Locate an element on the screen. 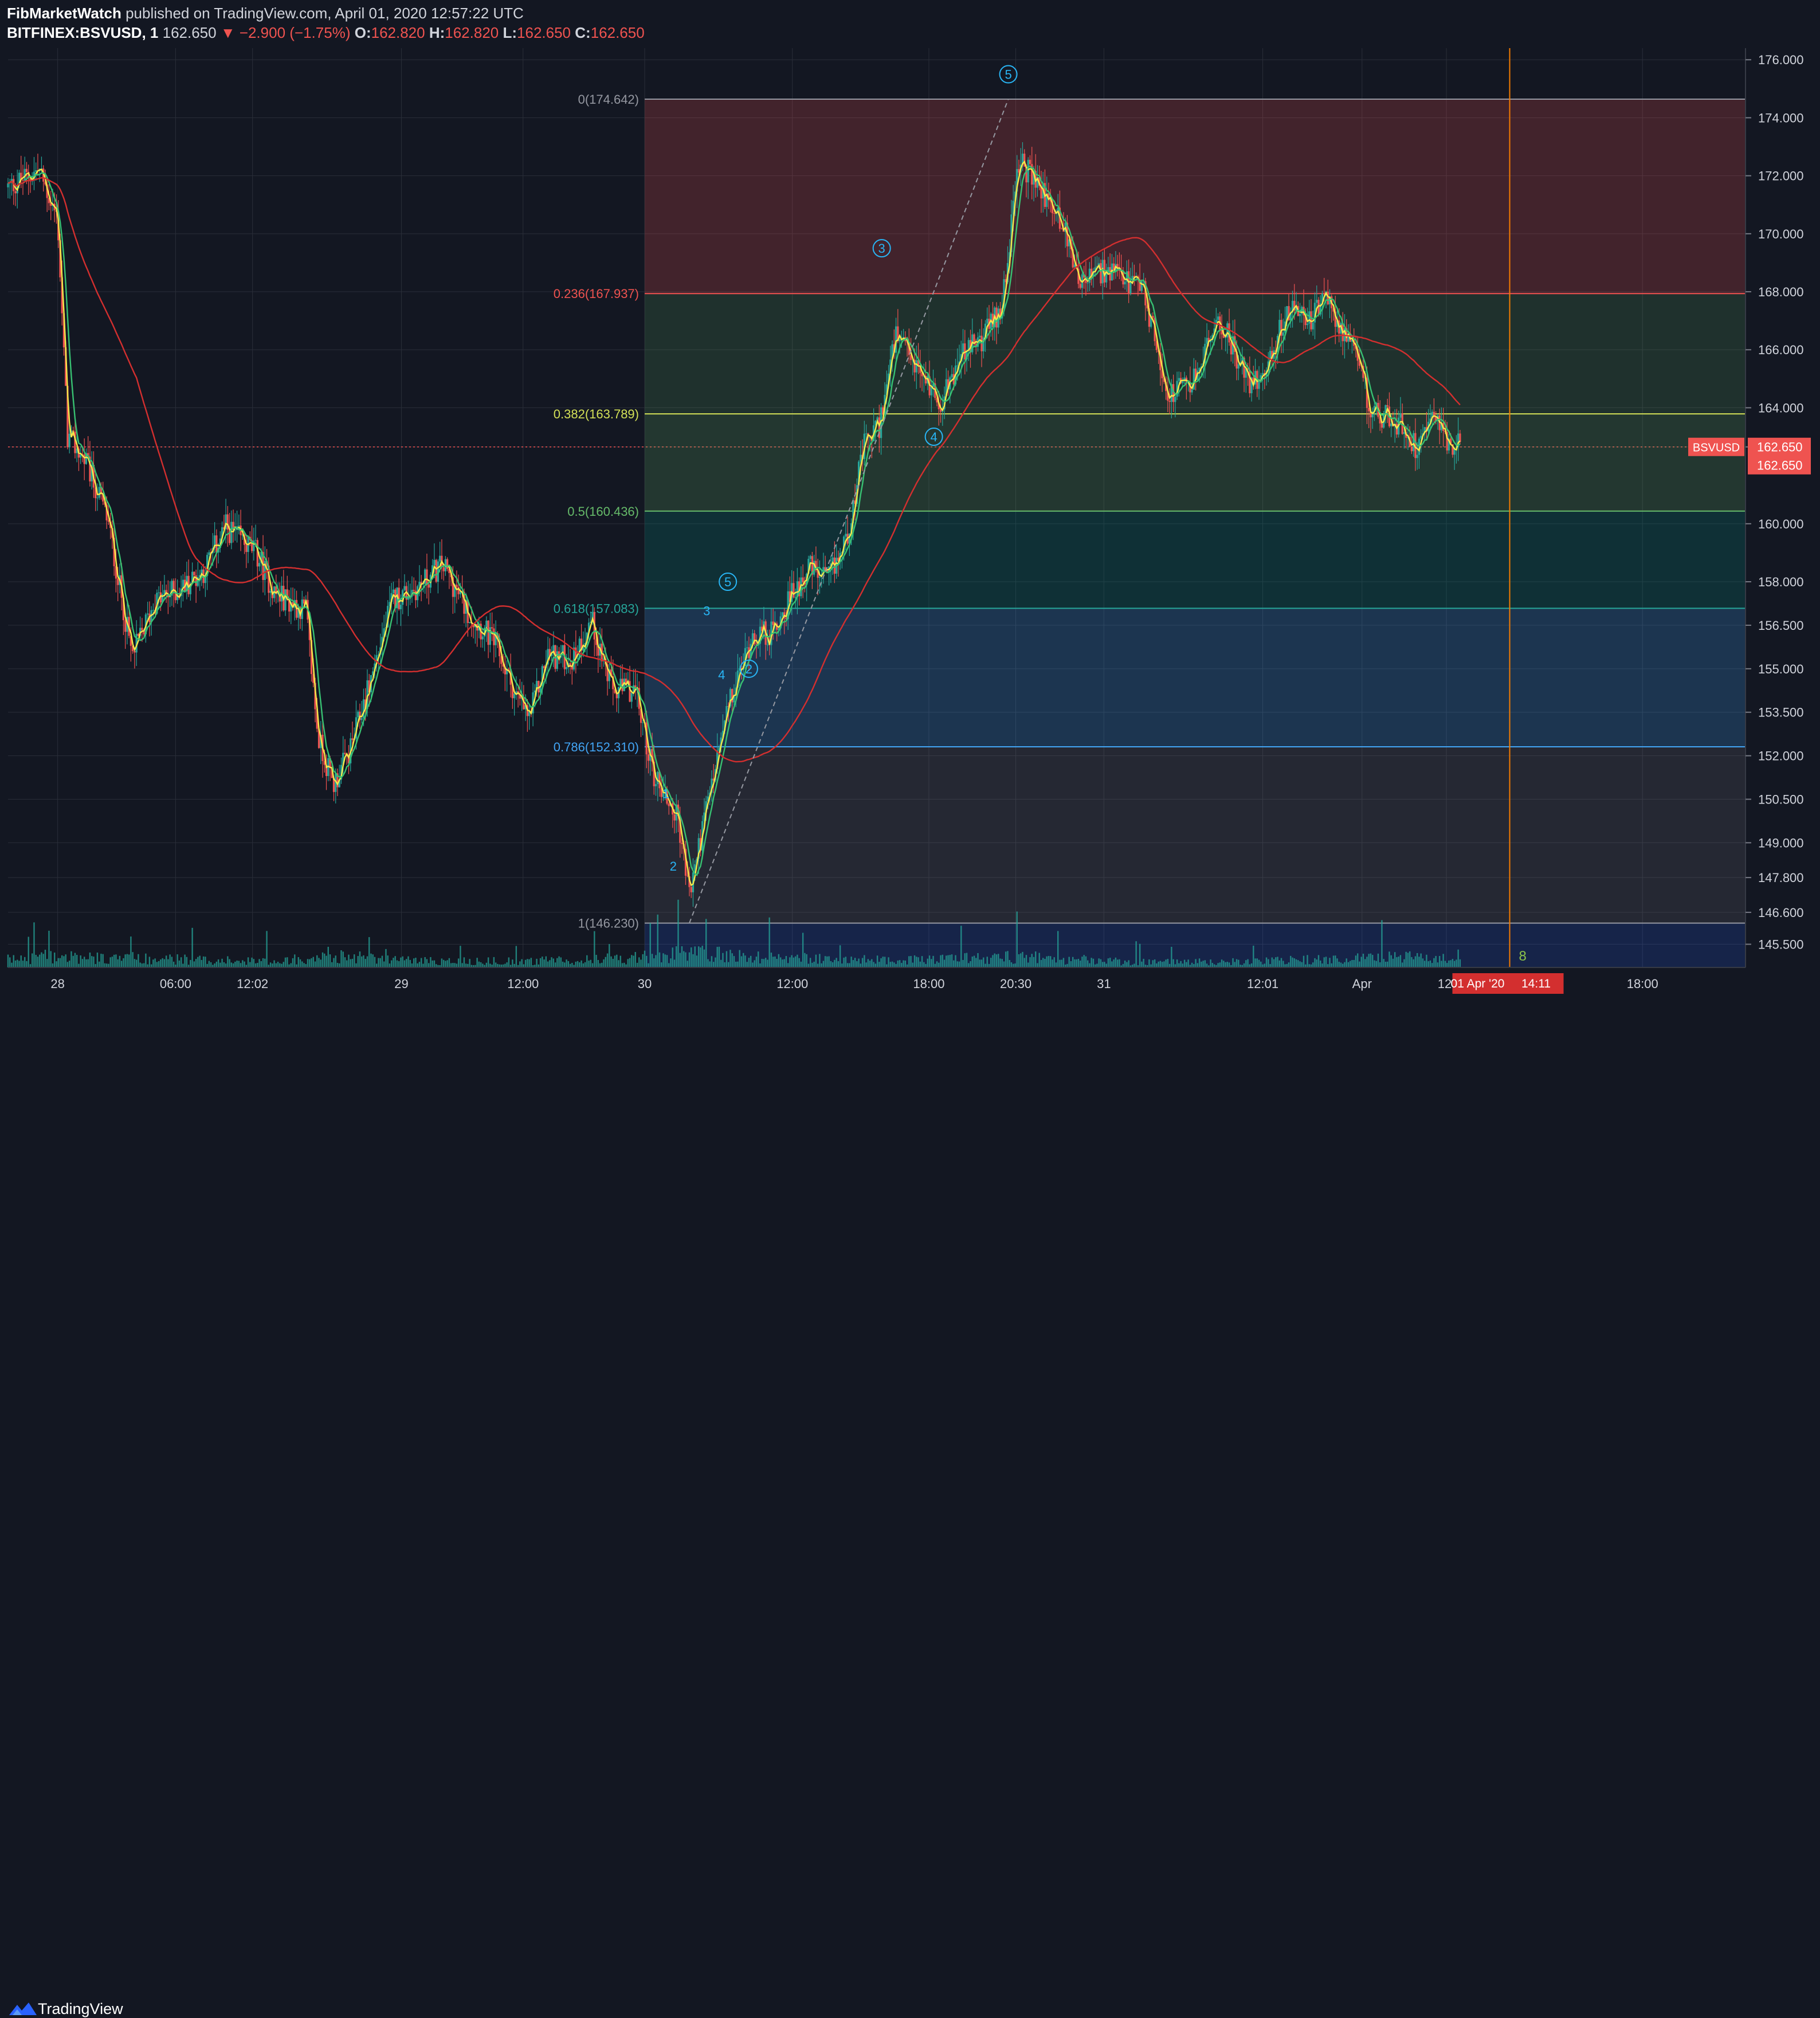 This screenshot has height=2018, width=1820. wave-label: 1 is located at coordinates (665, 793).